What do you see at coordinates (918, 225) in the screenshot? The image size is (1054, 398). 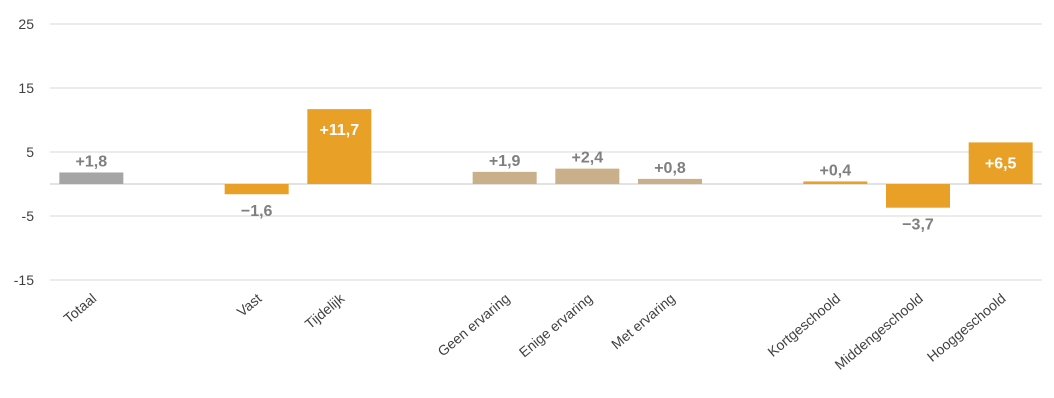 I see `data-label: −3,7` at bounding box center [918, 225].